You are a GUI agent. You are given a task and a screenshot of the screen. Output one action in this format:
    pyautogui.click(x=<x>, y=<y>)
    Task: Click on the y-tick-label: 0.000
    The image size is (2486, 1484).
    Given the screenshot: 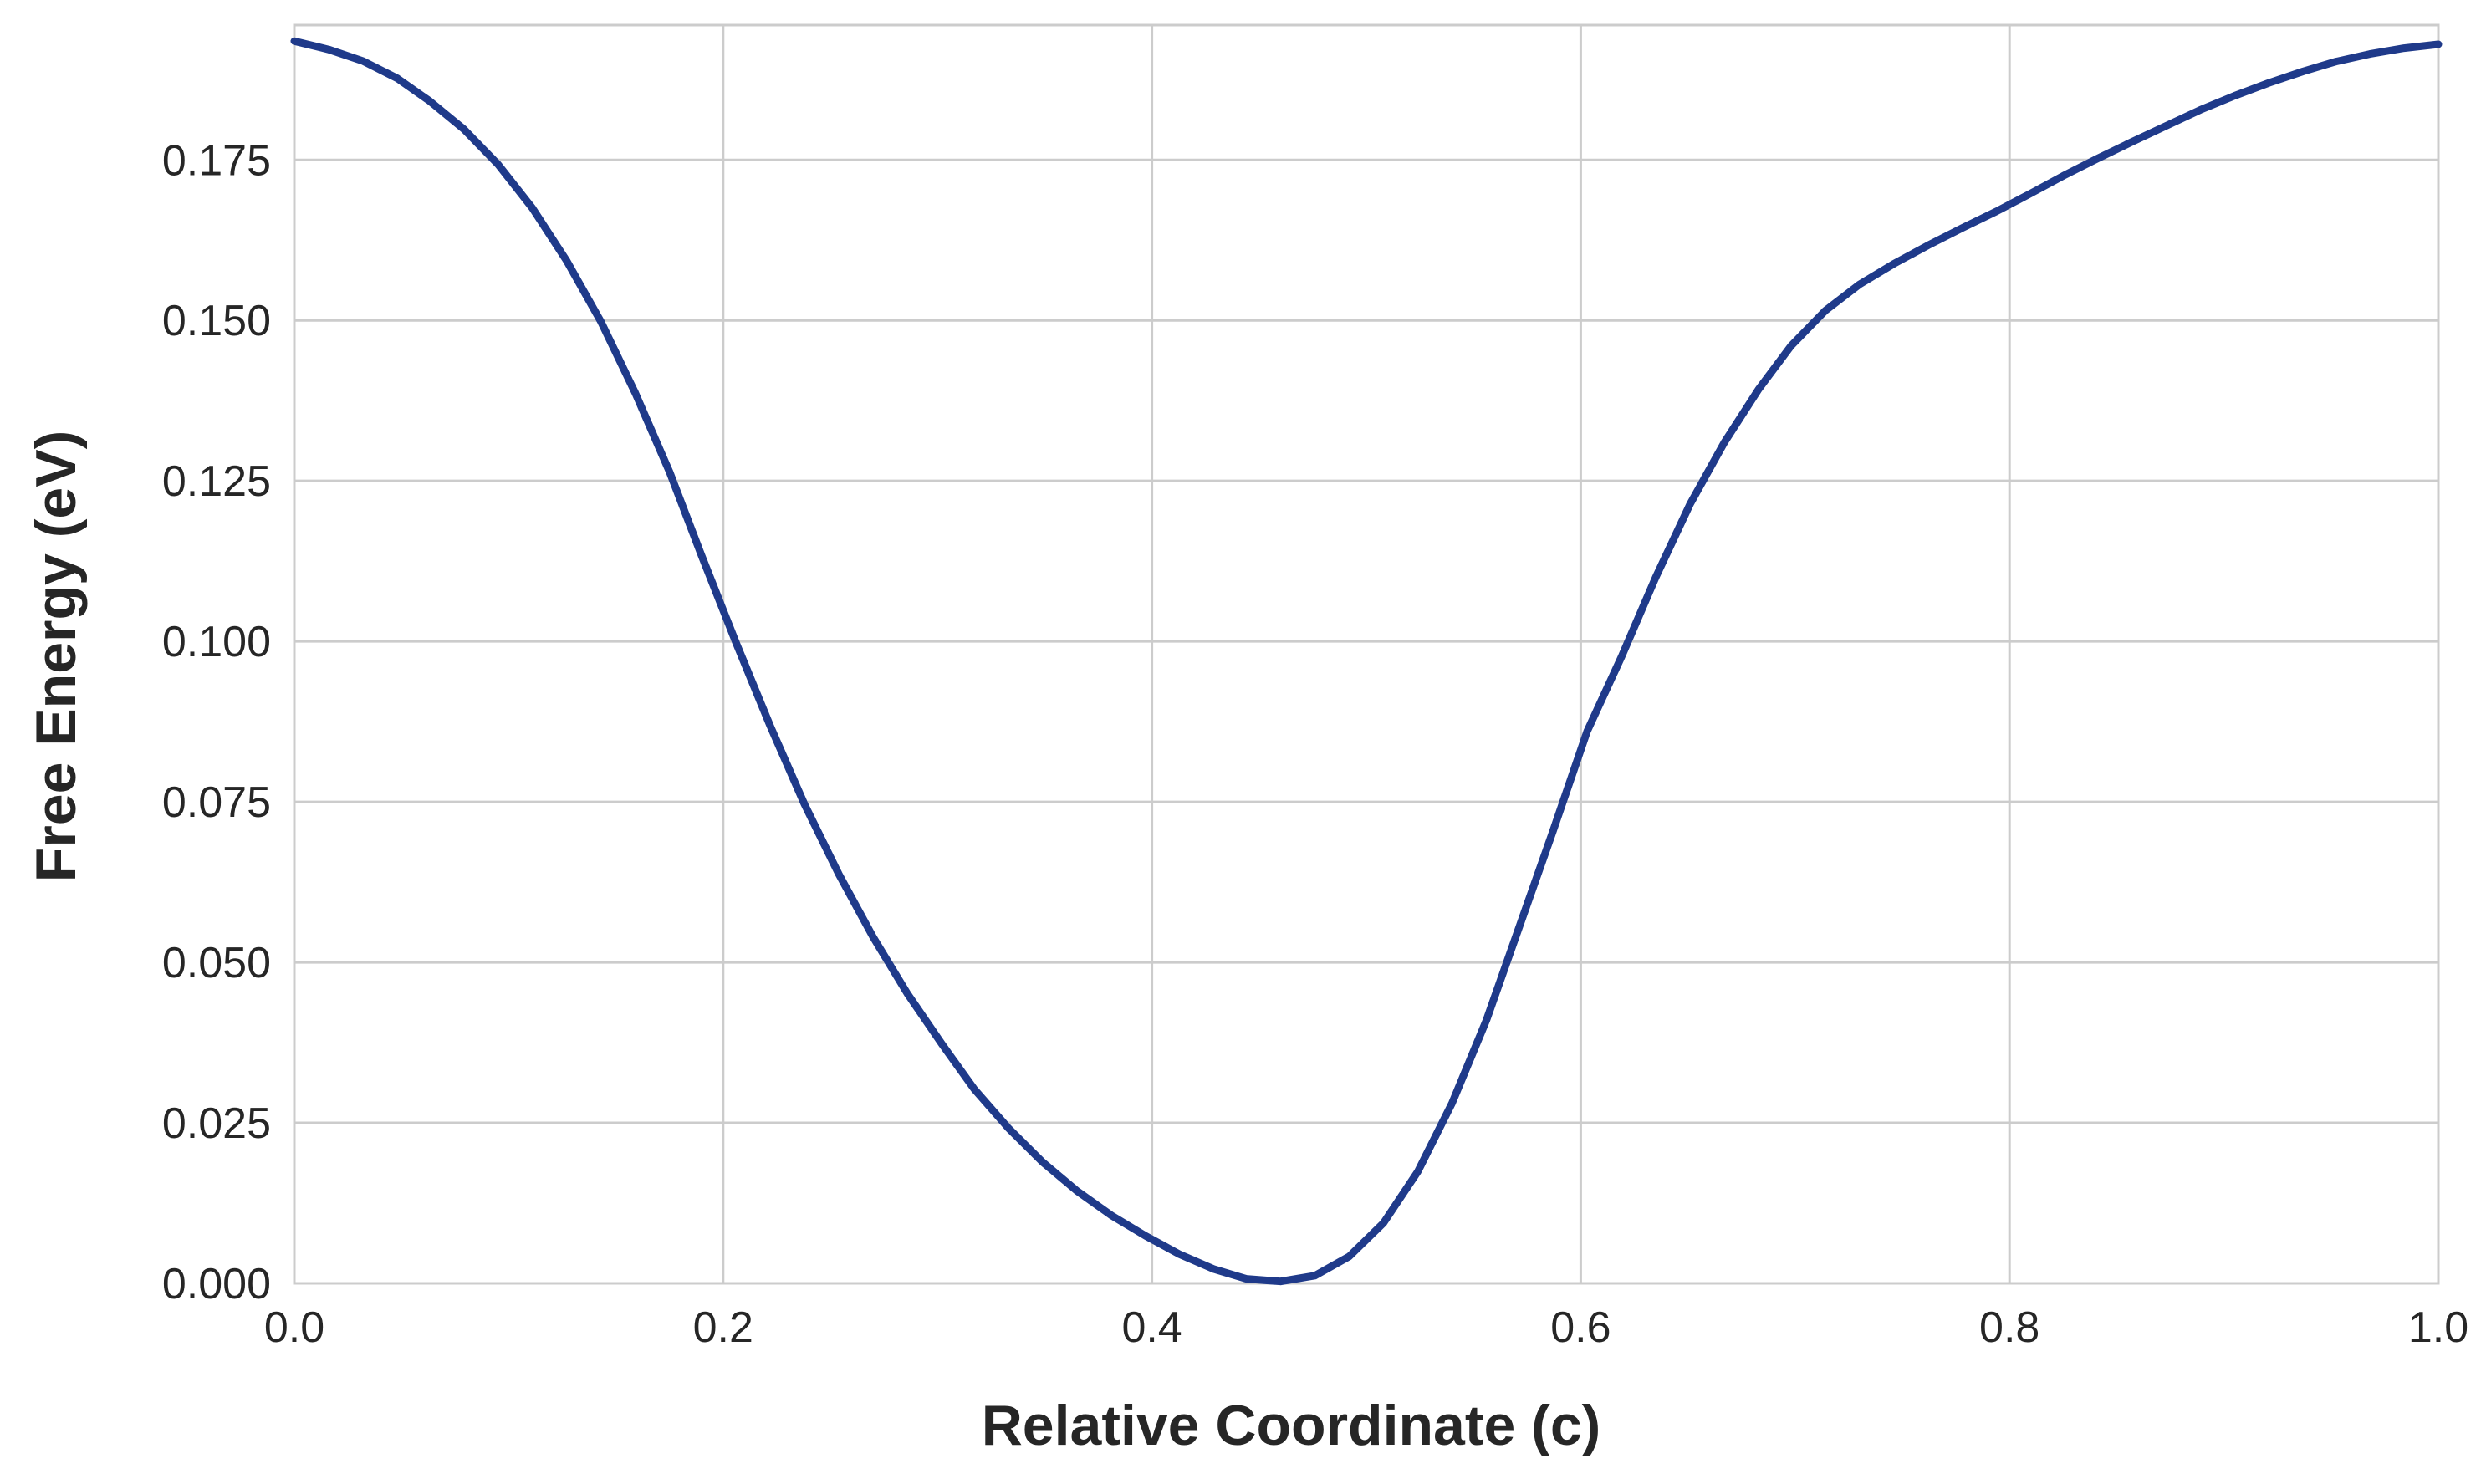 What is the action you would take?
    pyautogui.click(x=216, y=1284)
    